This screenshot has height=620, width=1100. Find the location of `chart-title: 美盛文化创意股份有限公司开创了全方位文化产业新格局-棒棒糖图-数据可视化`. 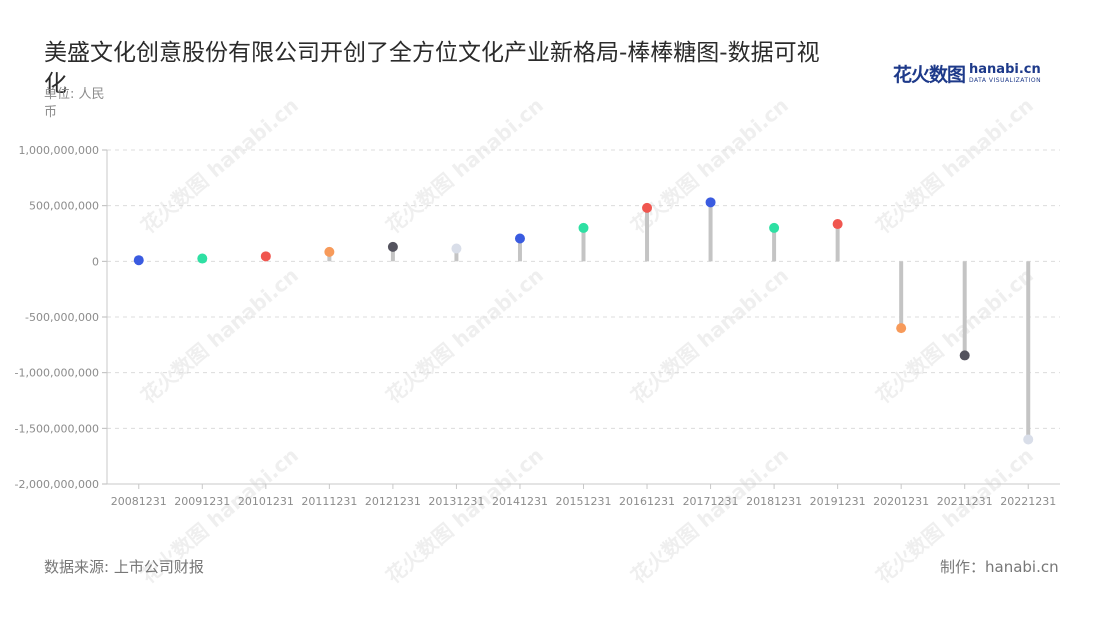

chart-title: 美盛文化创意股份有限公司开创了全方位文化产业新格局-棒棒糖图-数据可视化 is located at coordinates (432, 68).